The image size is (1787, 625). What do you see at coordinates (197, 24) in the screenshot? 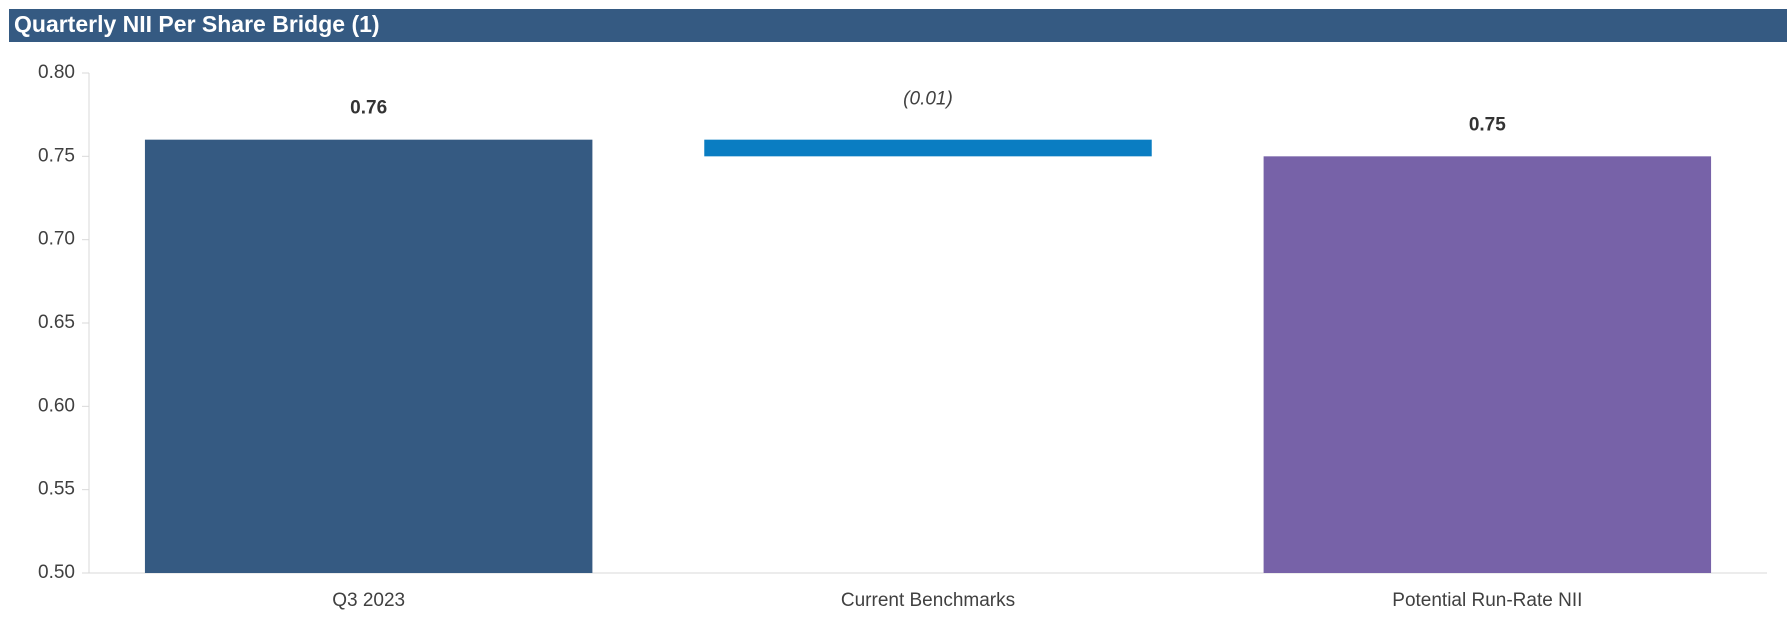
I see `chart-title: Quarterly NII Per Share Bridge (1)` at bounding box center [197, 24].